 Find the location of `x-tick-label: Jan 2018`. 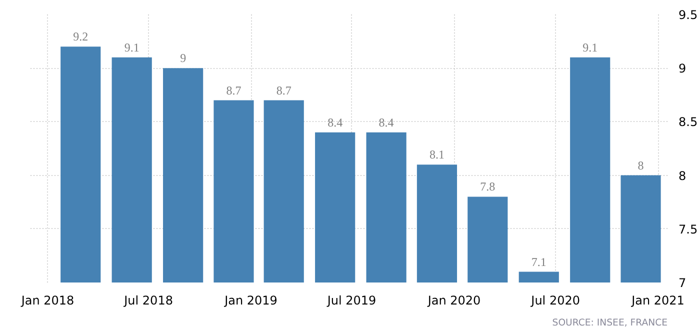

x-tick-label: Jan 2018 is located at coordinates (47, 301).